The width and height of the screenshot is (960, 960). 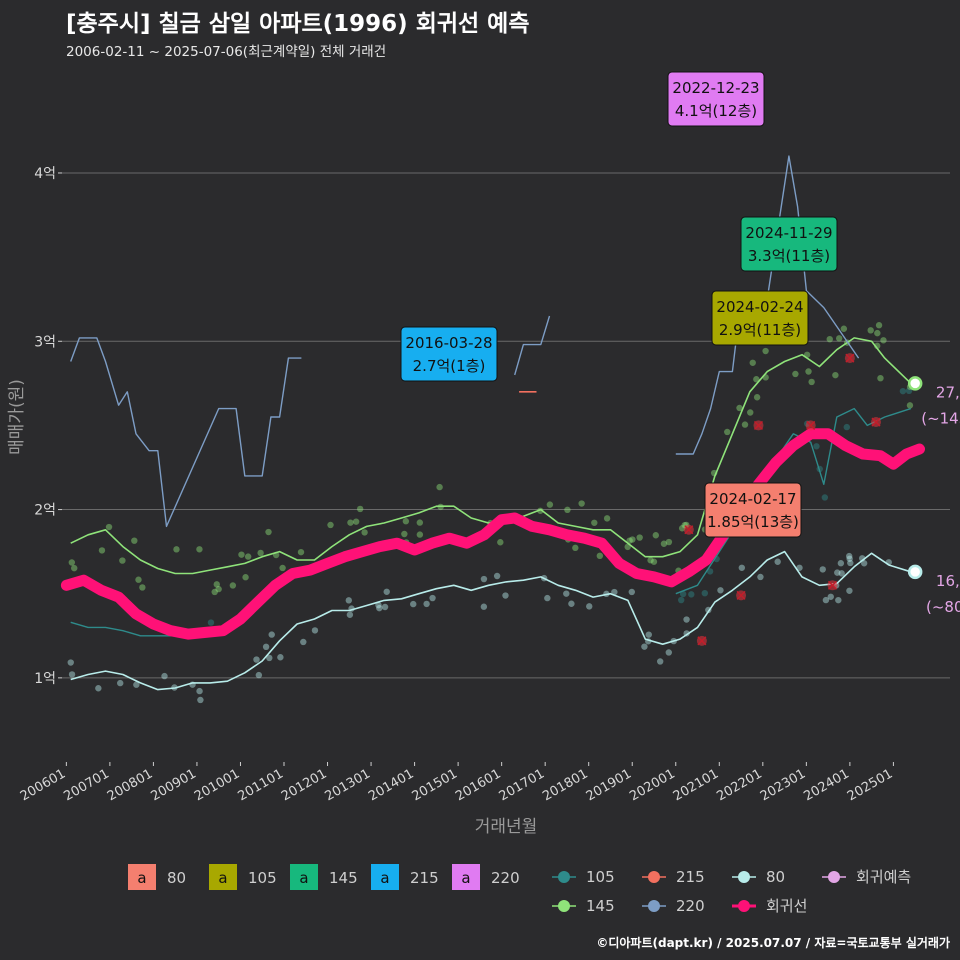 What do you see at coordinates (775, 877) in the screenshot?
I see `legend-line-label: 80` at bounding box center [775, 877].